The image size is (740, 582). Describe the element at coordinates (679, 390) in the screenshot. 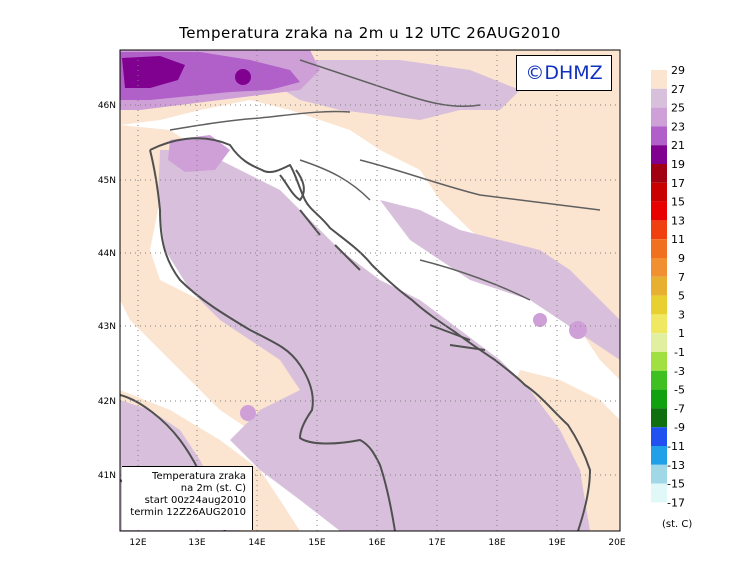

I see `legend-label: -5` at that location.